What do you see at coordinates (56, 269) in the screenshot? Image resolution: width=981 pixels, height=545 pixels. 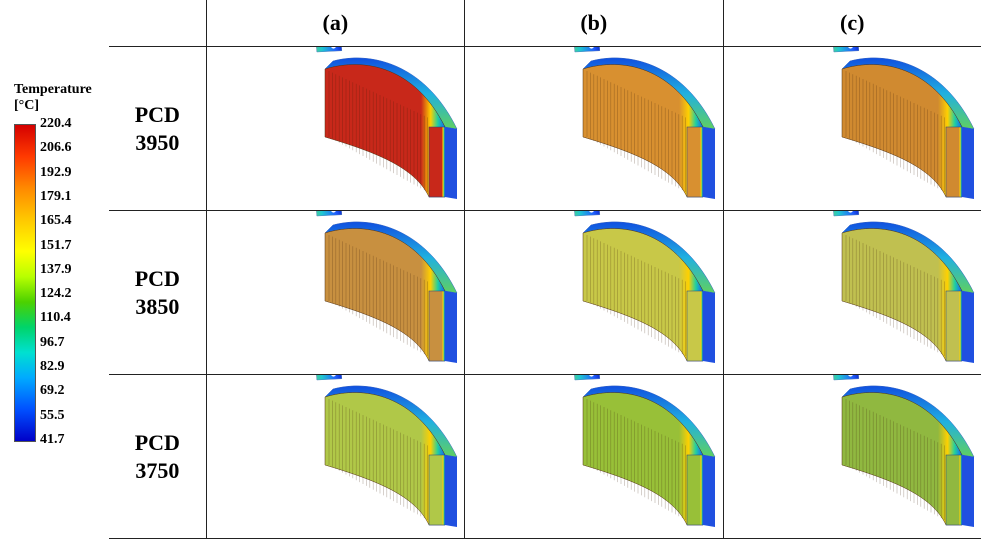 I see `legend-tick-label: 137.9` at bounding box center [56, 269].